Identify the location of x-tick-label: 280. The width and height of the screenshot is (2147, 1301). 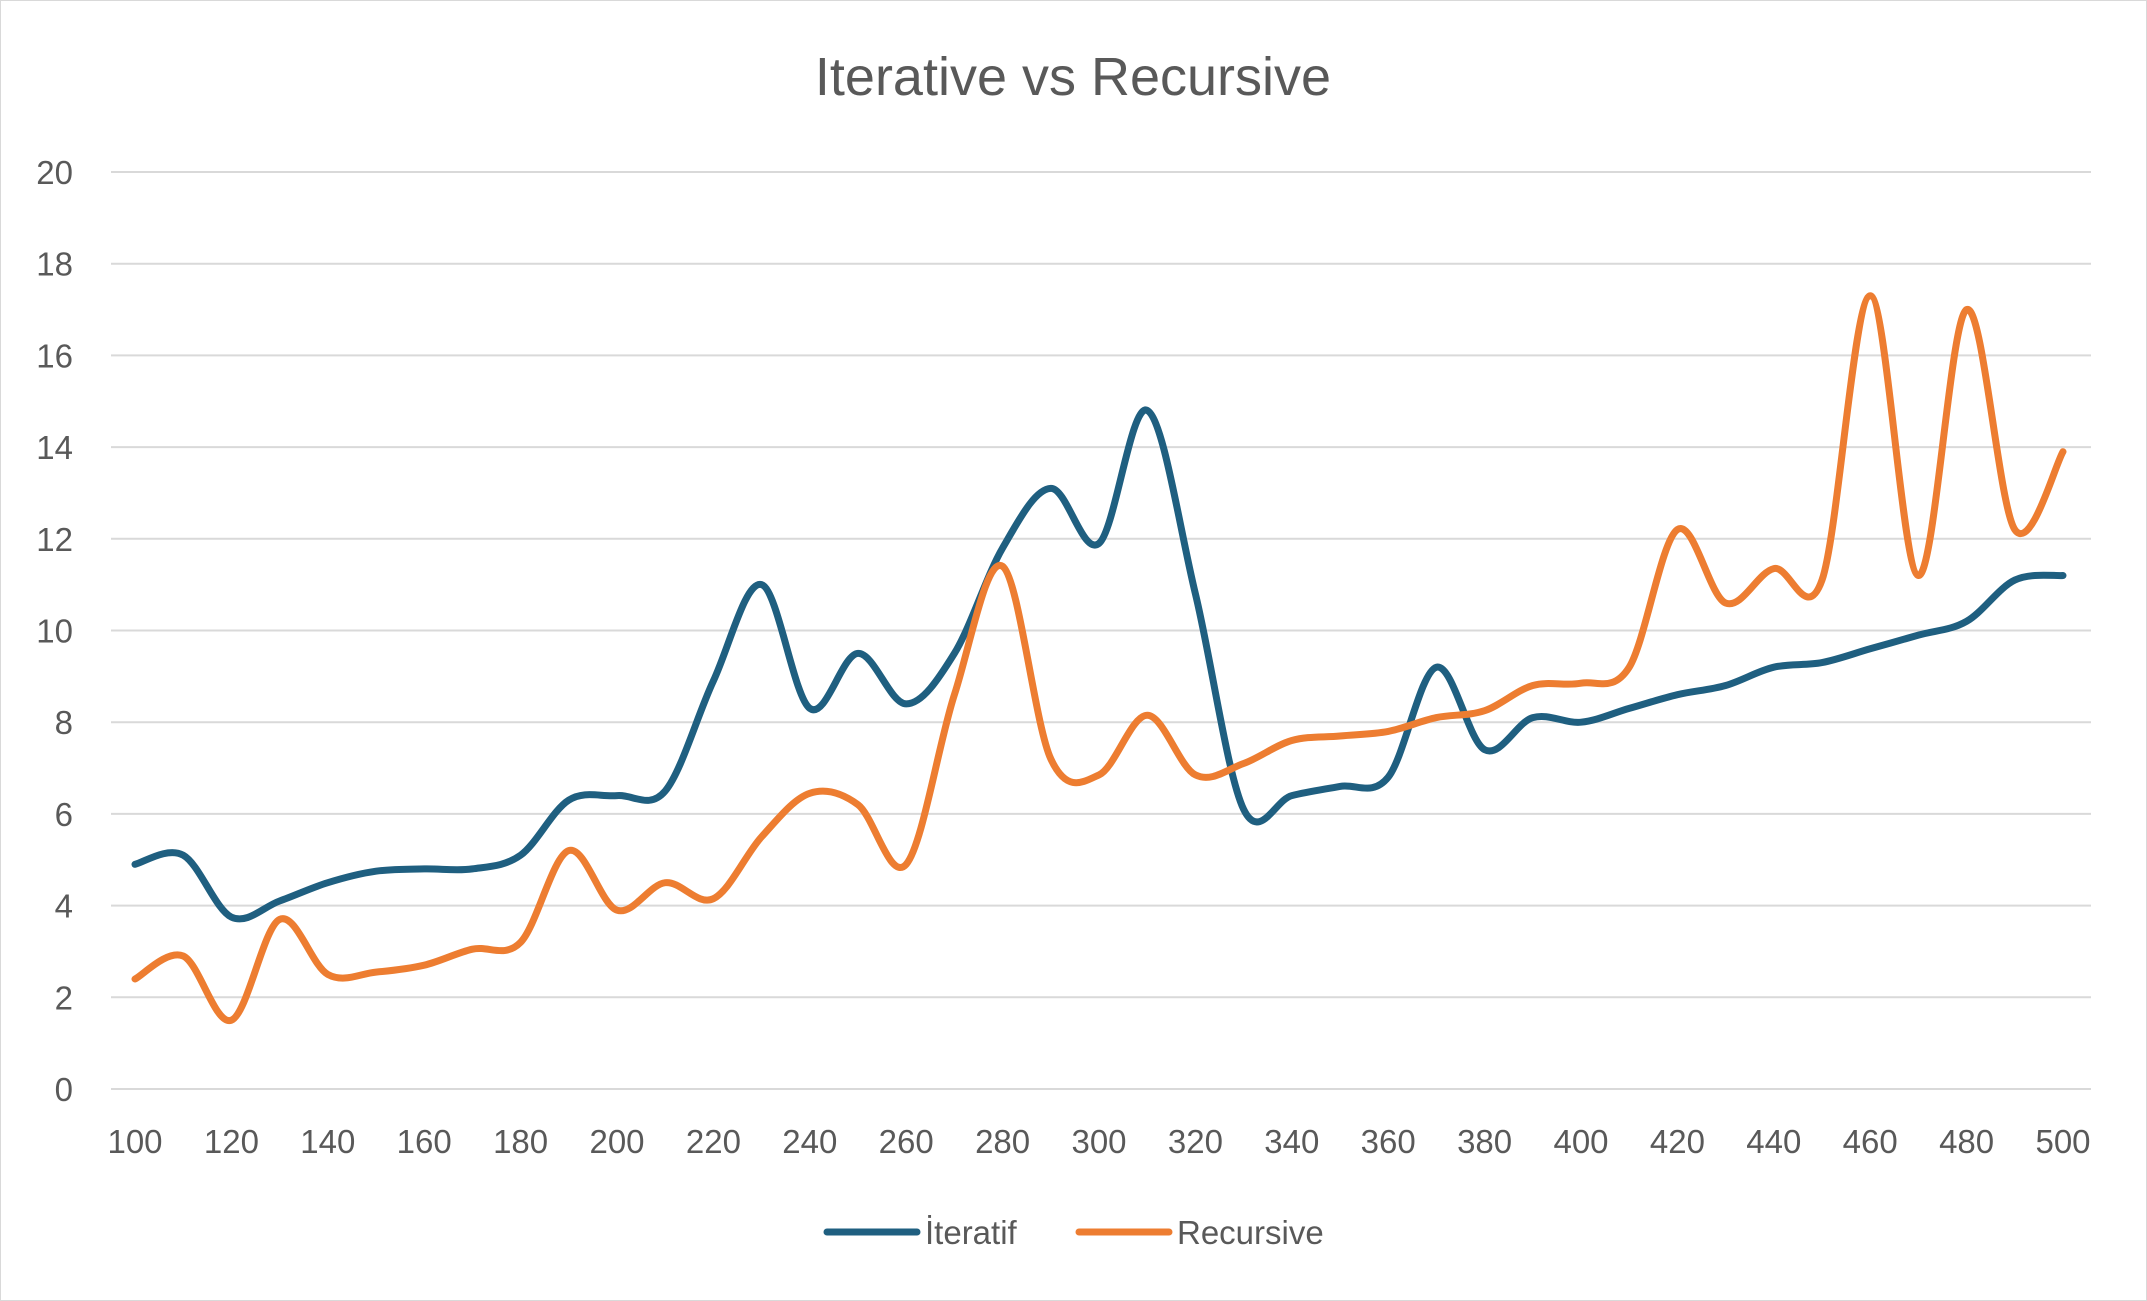
(1002, 1141).